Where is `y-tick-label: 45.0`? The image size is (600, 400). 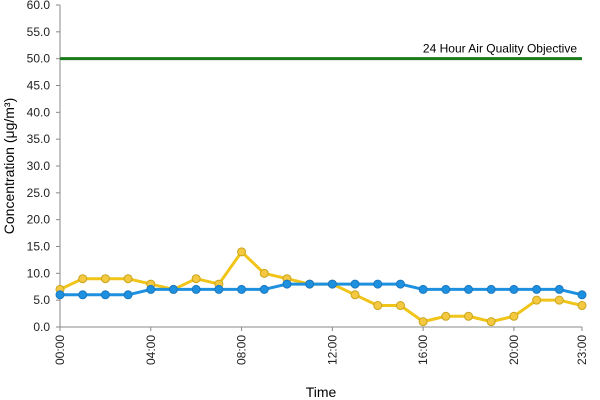 y-tick-label: 45.0 is located at coordinates (39, 86).